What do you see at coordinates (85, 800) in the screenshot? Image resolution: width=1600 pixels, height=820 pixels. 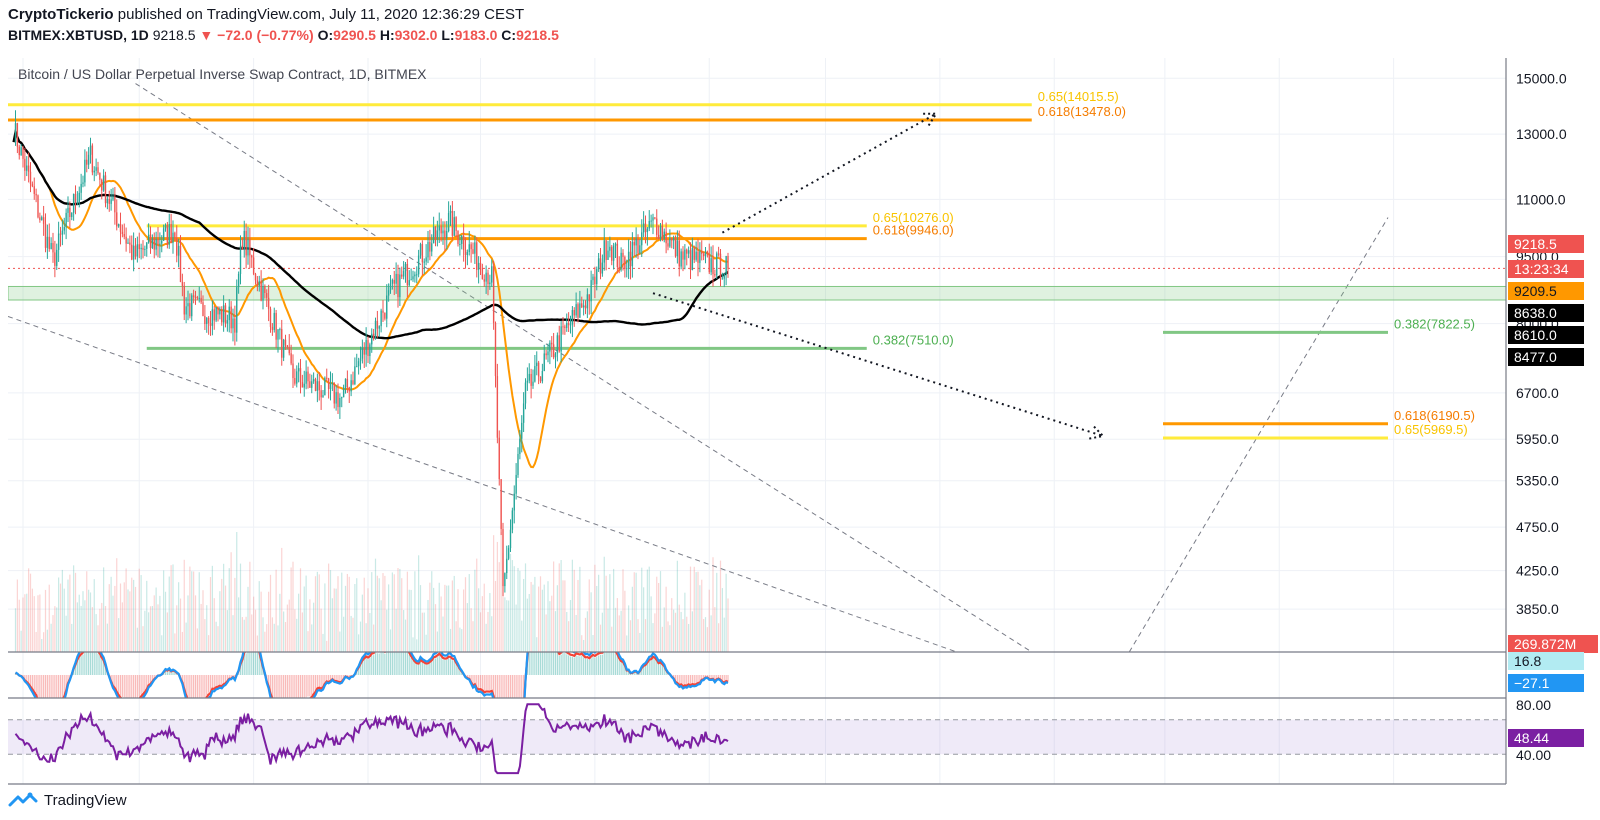 I see `tradingview-brand: TradingView` at bounding box center [85, 800].